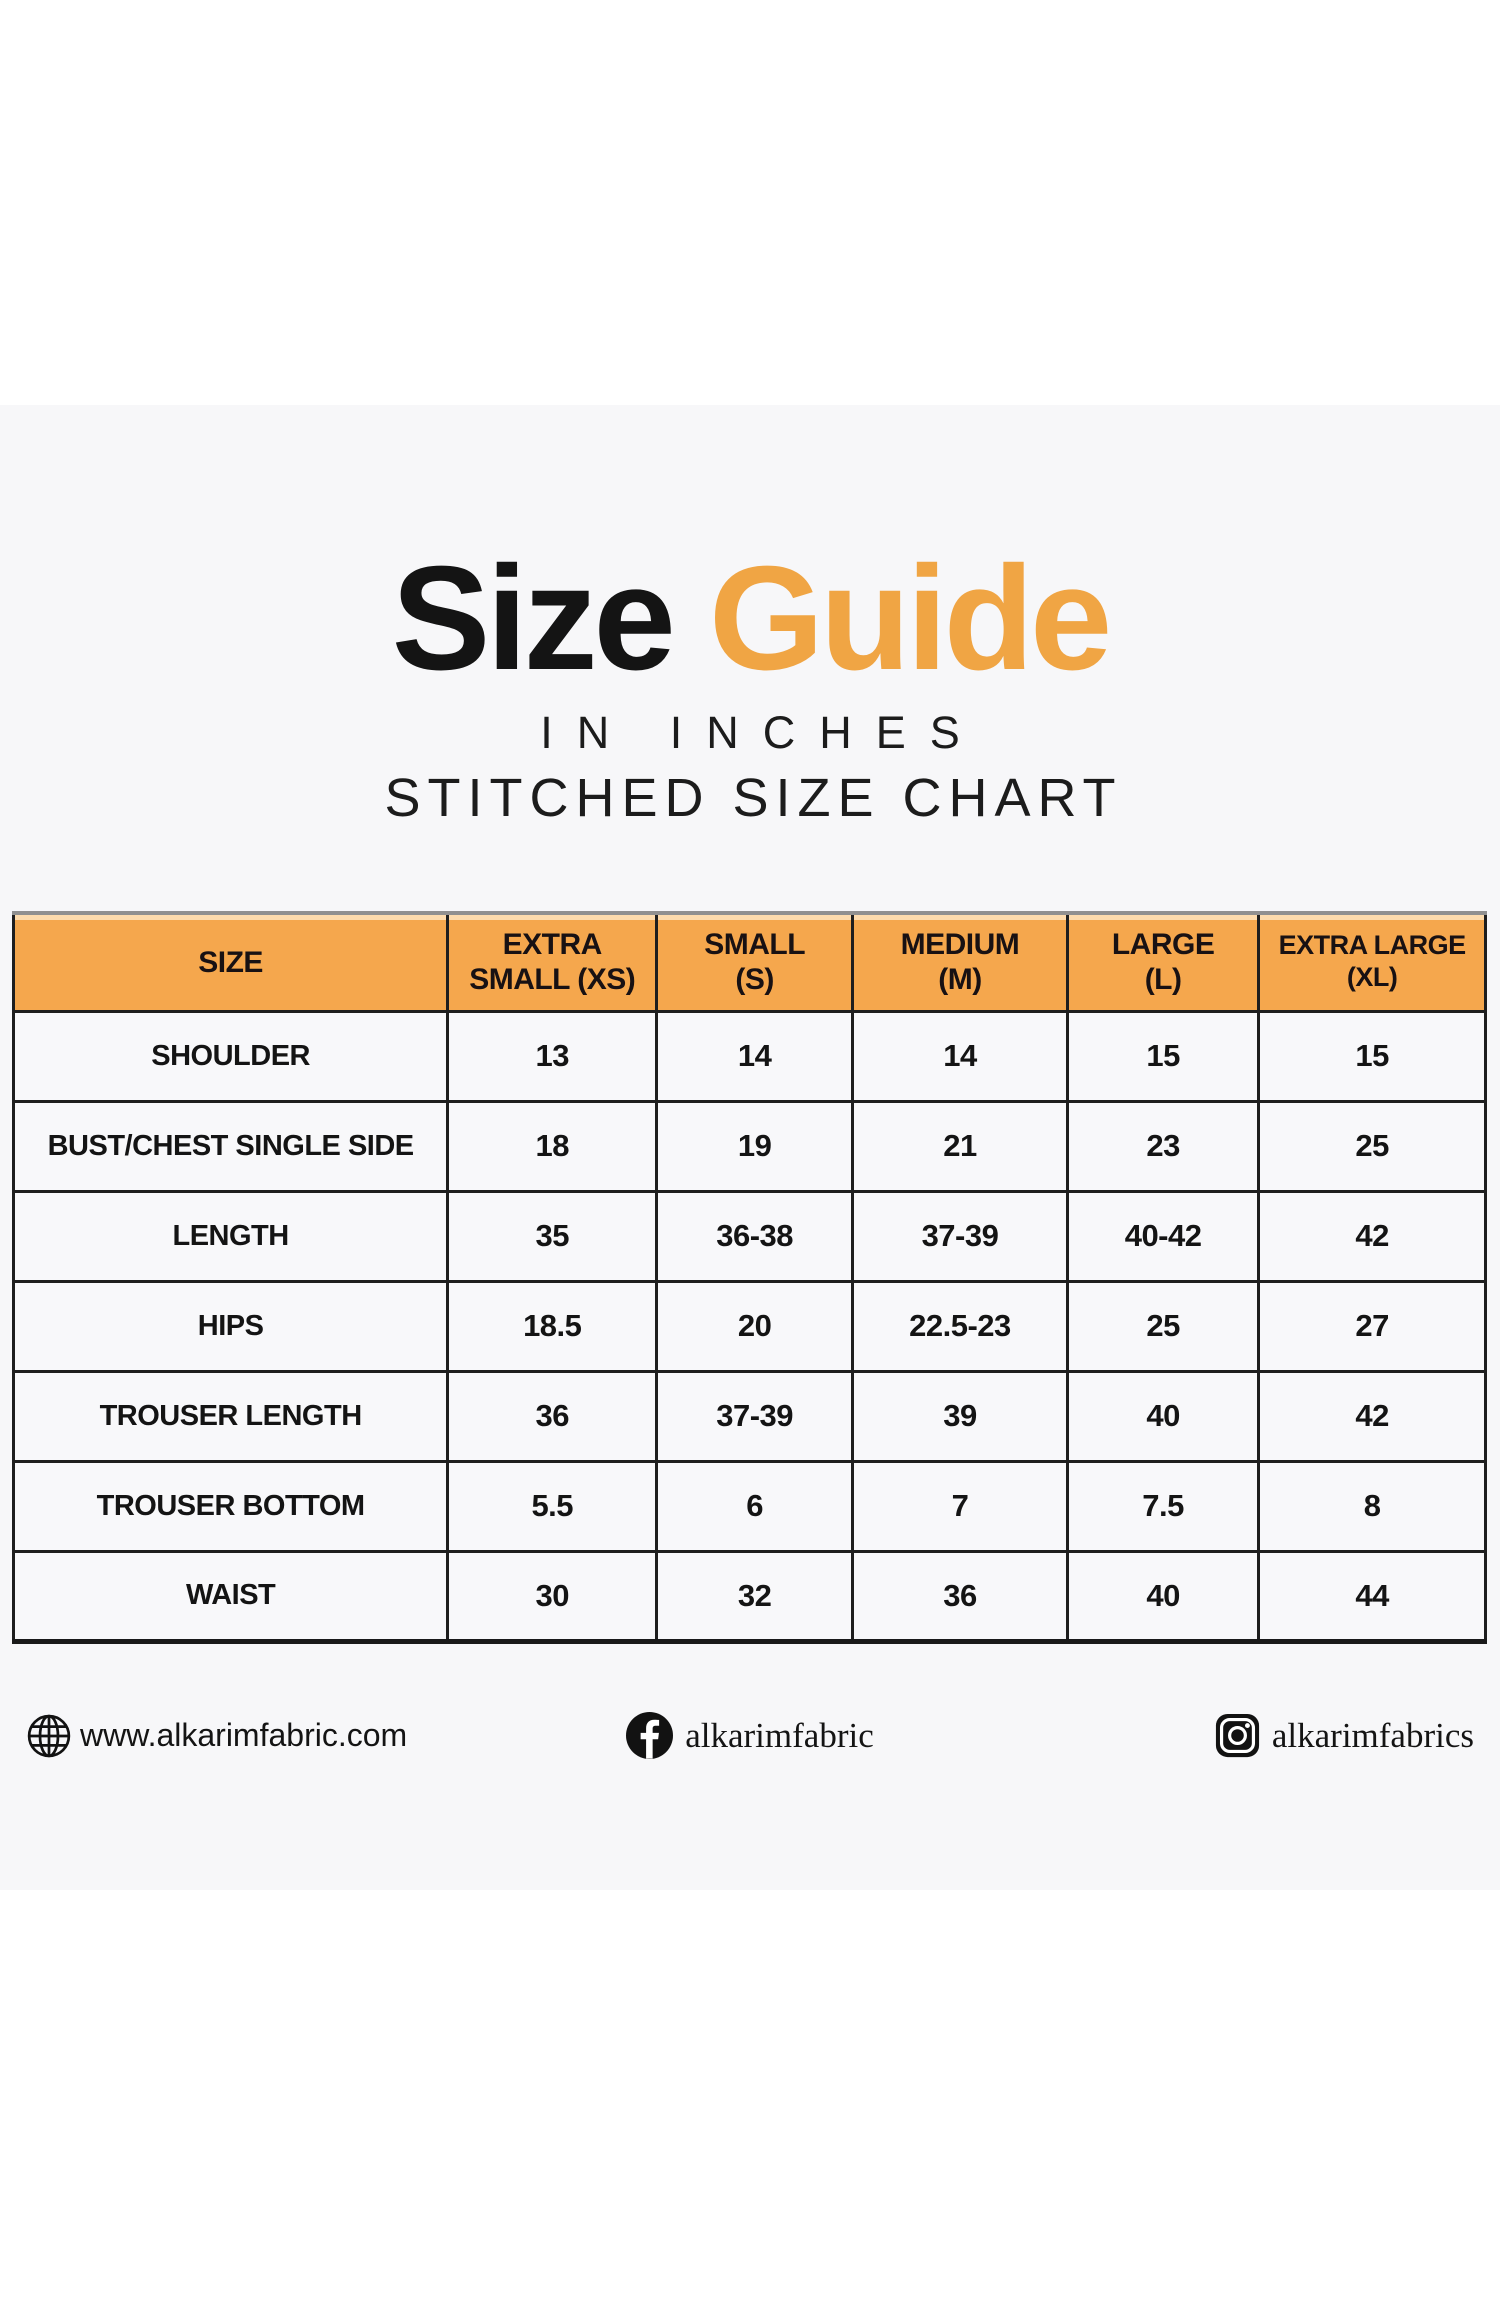 Image resolution: width=1500 pixels, height=2300 pixels. What do you see at coordinates (552, 1506) in the screenshot?
I see `size-value: 5.5` at bounding box center [552, 1506].